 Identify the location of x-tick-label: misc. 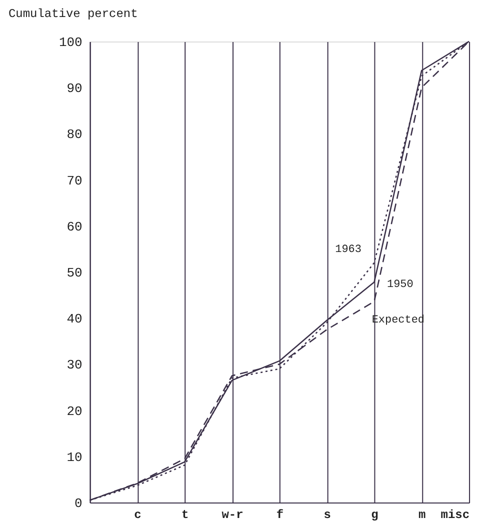
(455, 515).